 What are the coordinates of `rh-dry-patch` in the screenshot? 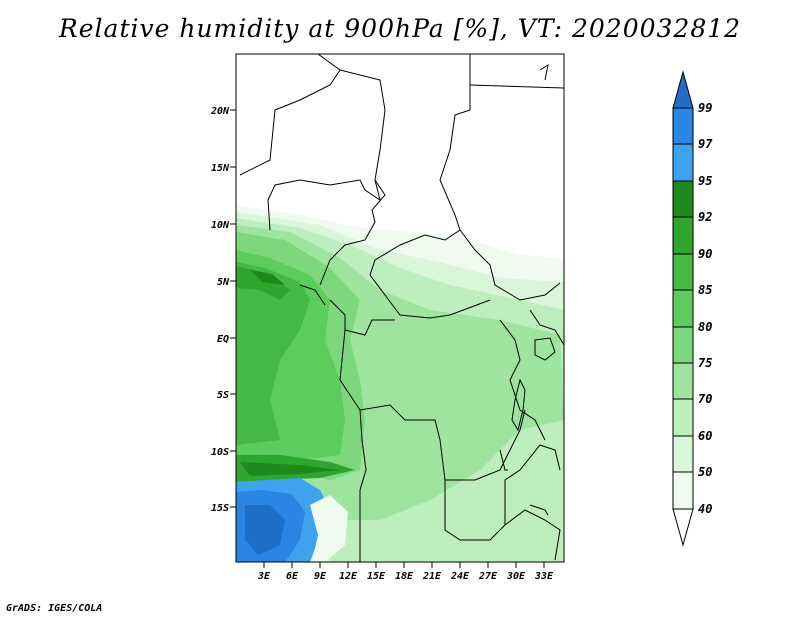 It's located at (329, 528).